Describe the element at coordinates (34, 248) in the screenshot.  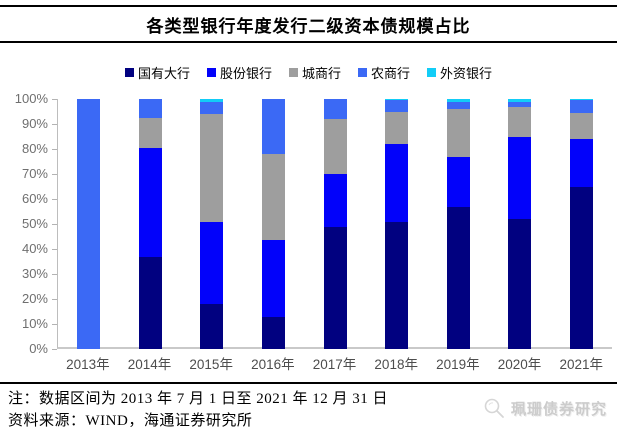
I see `y-axis-tick-label: 40%` at that location.